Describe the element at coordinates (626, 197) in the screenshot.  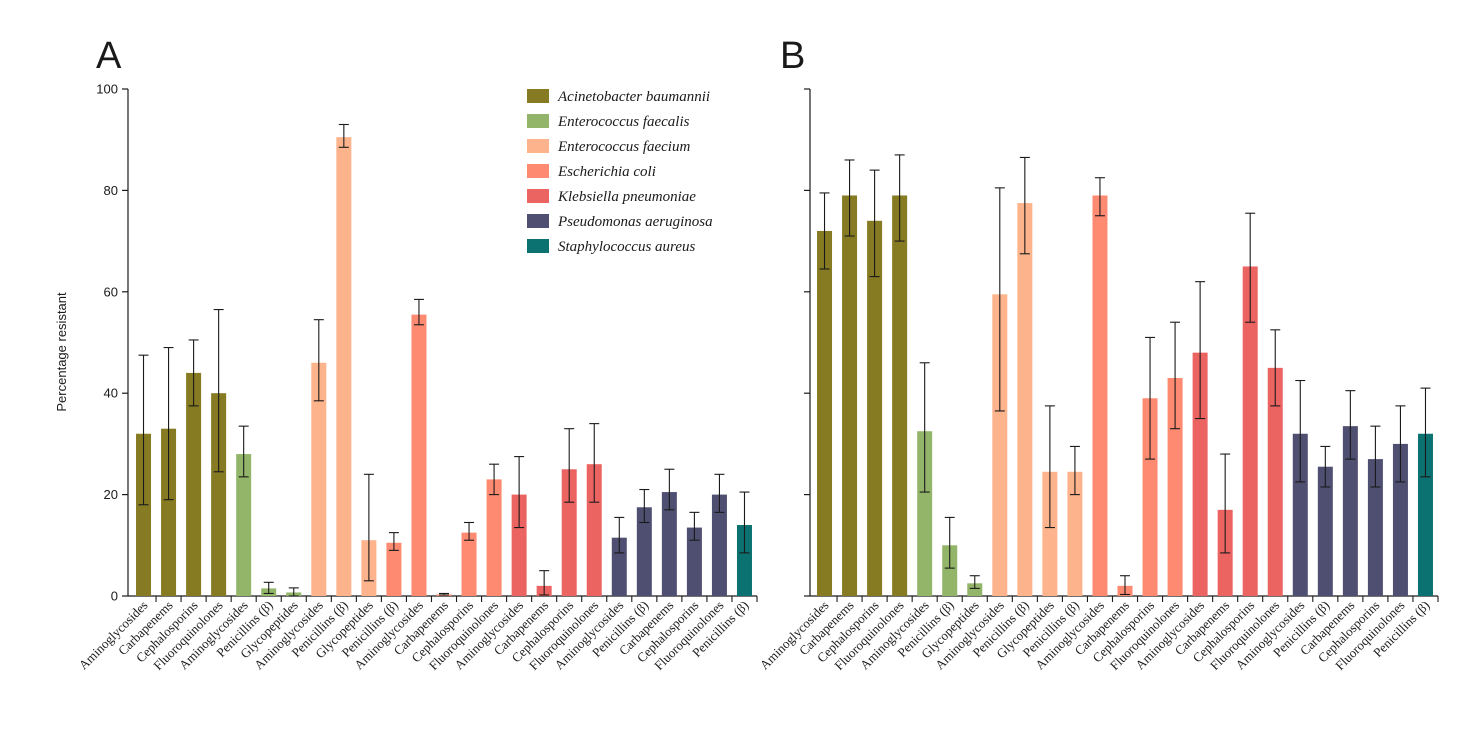
I see `legend-entry: Klebsiella pneumoniae` at that location.